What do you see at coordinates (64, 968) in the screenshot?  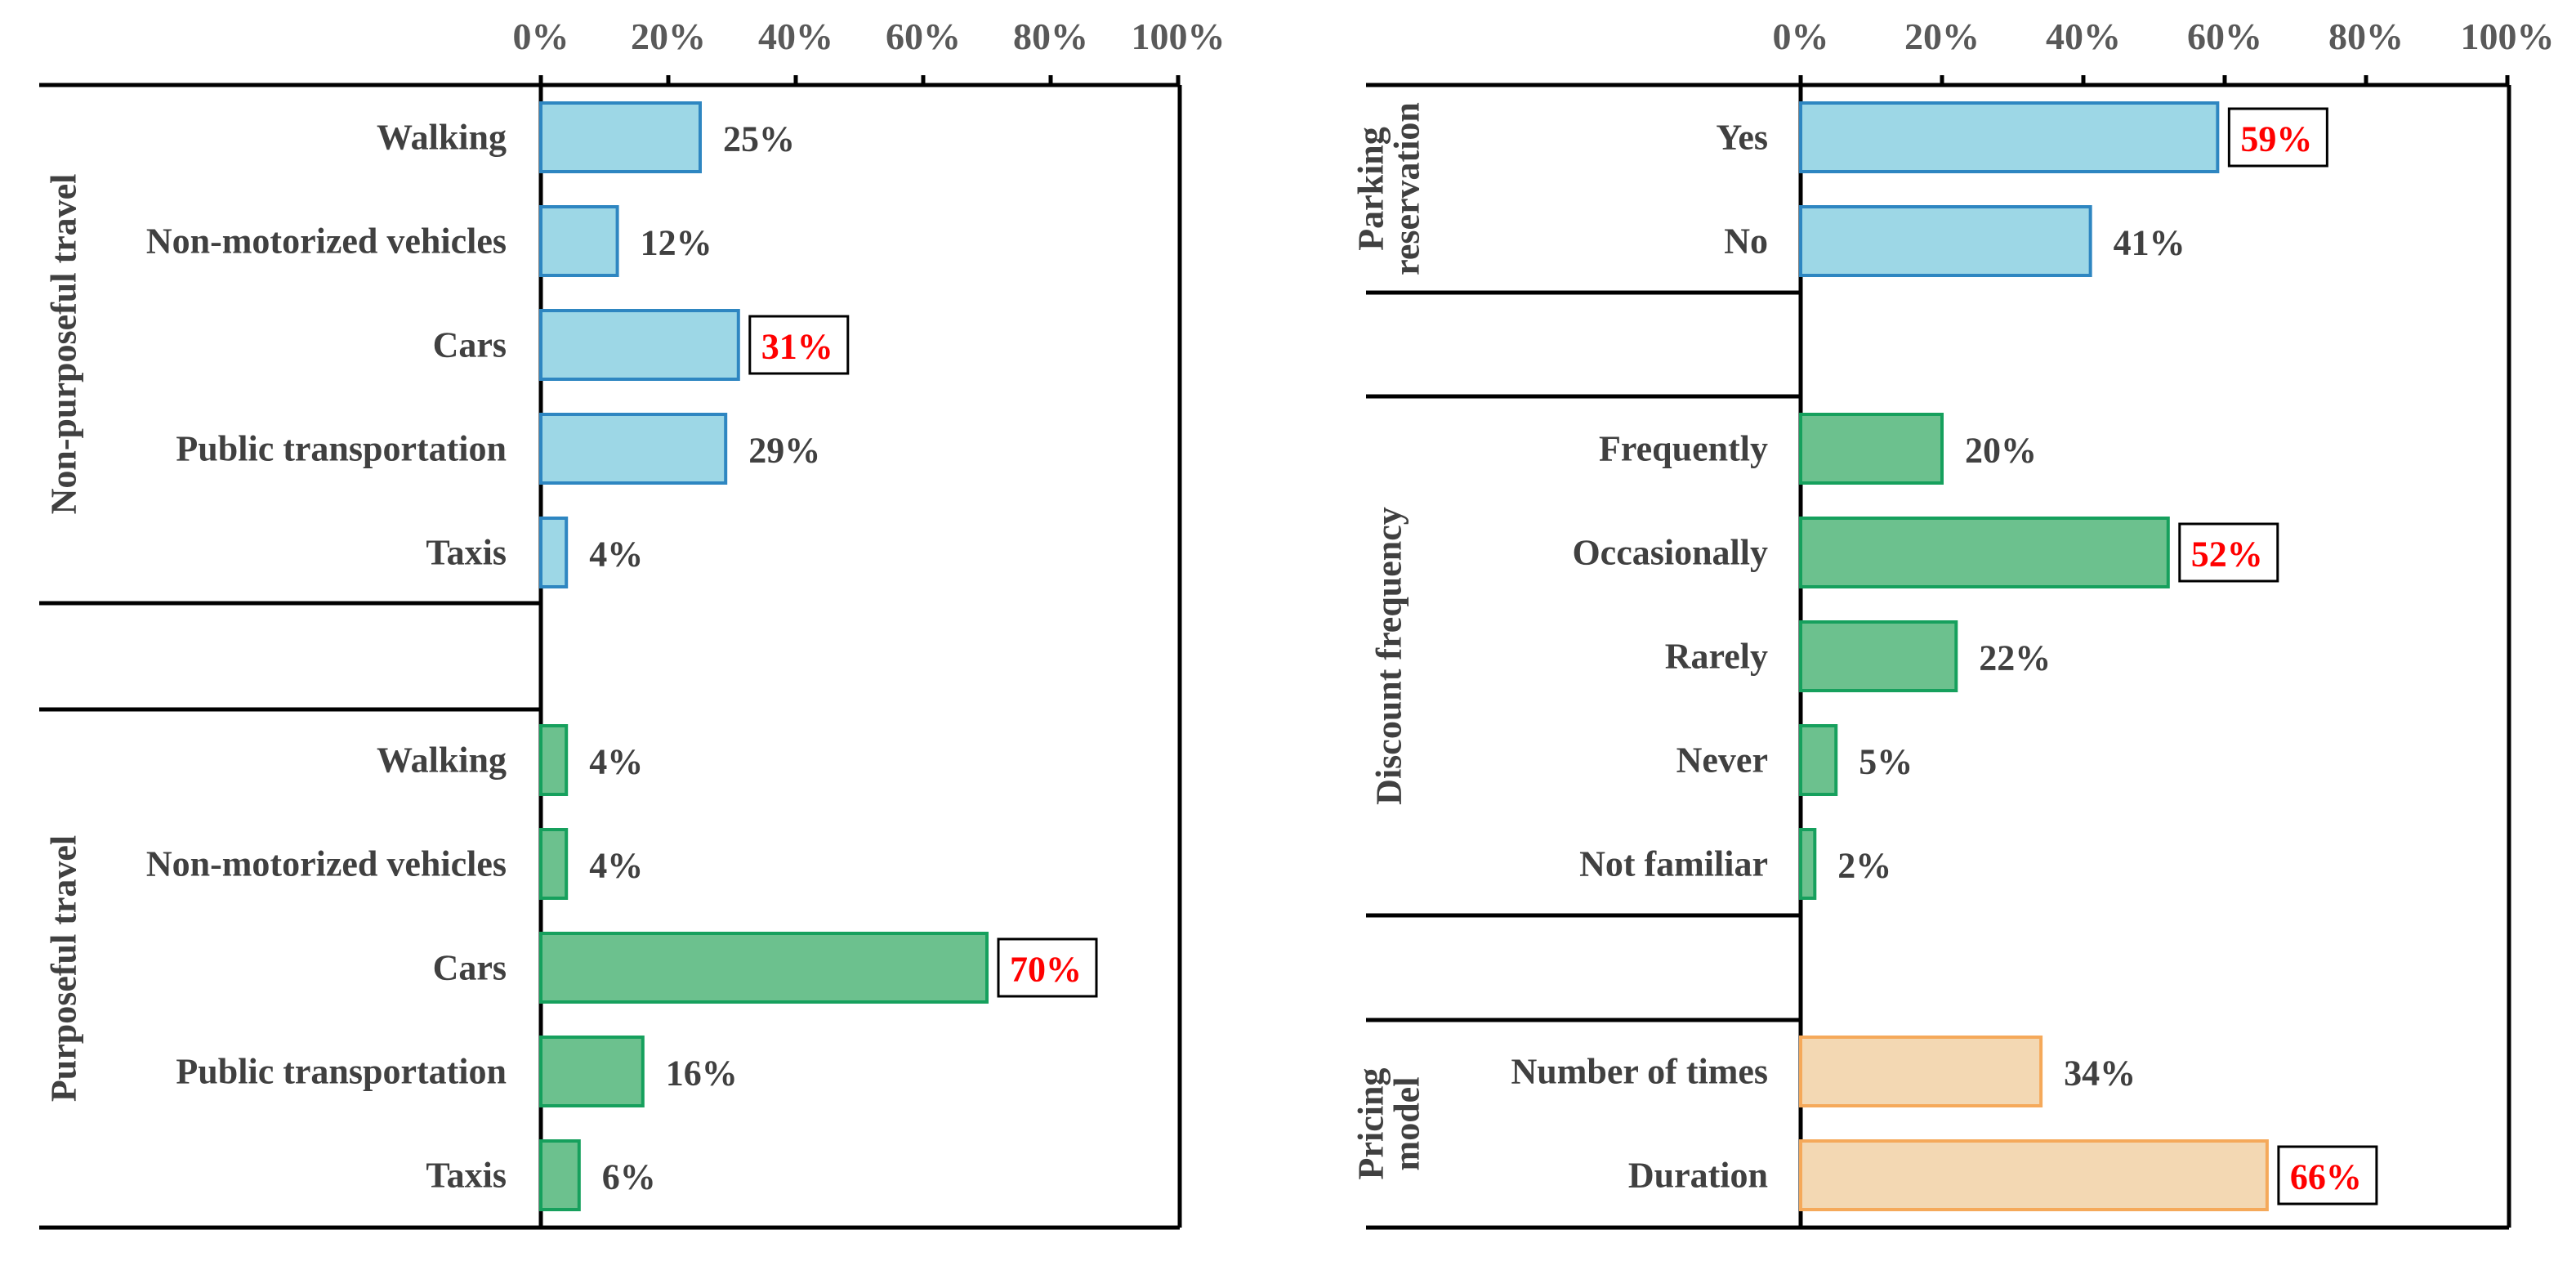 I see `group-label: Purposeful travel` at bounding box center [64, 968].